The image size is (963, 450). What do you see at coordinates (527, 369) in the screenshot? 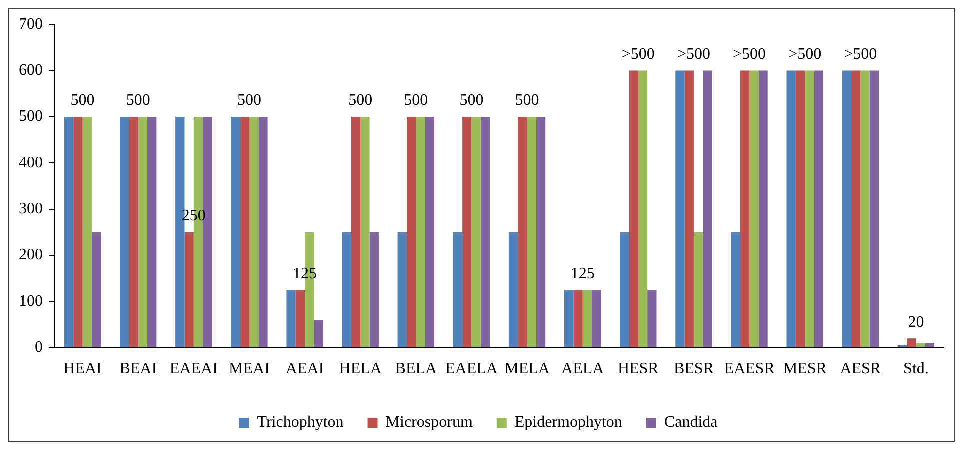
I see `x-tick-label: MELA` at bounding box center [527, 369].